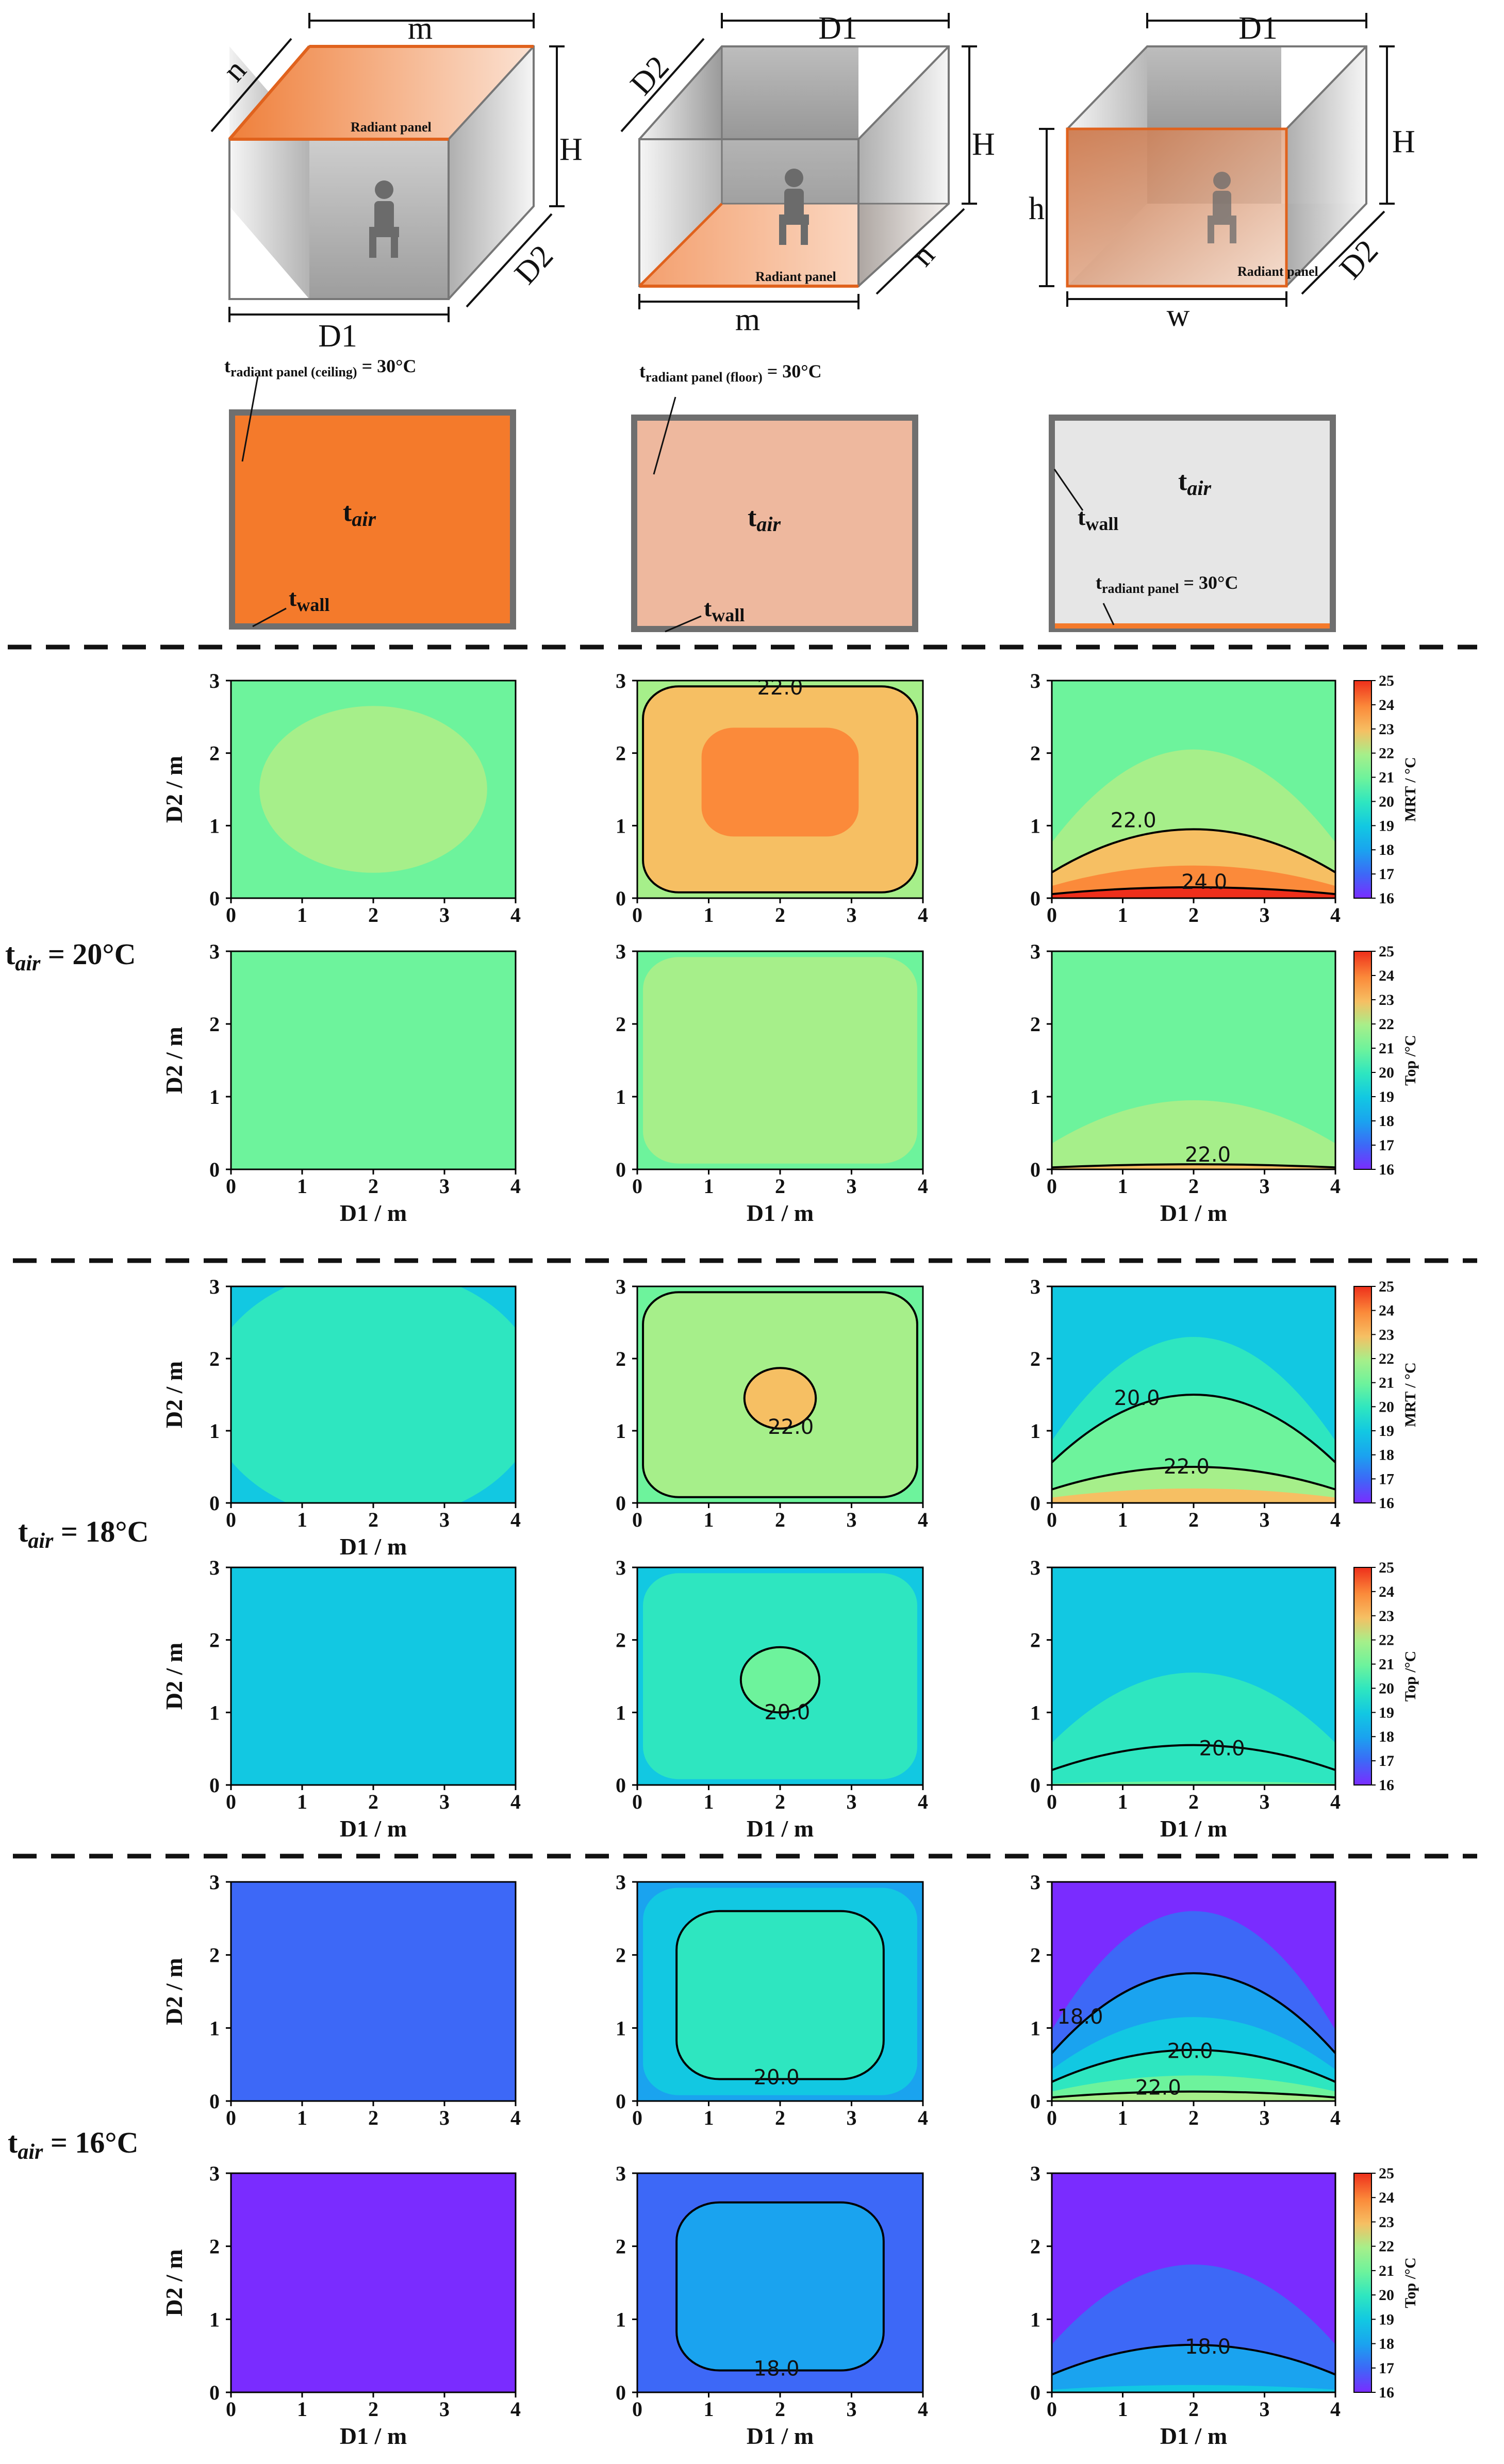 The height and width of the screenshot is (2464, 1504). I want to click on dim-label-height-wall: H, so click(1403, 141).